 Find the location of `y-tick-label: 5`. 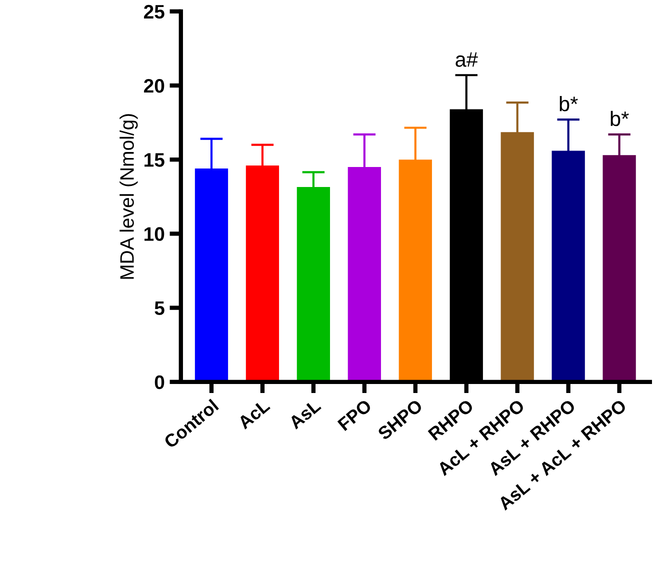

y-tick-label: 5 is located at coordinates (159, 308).